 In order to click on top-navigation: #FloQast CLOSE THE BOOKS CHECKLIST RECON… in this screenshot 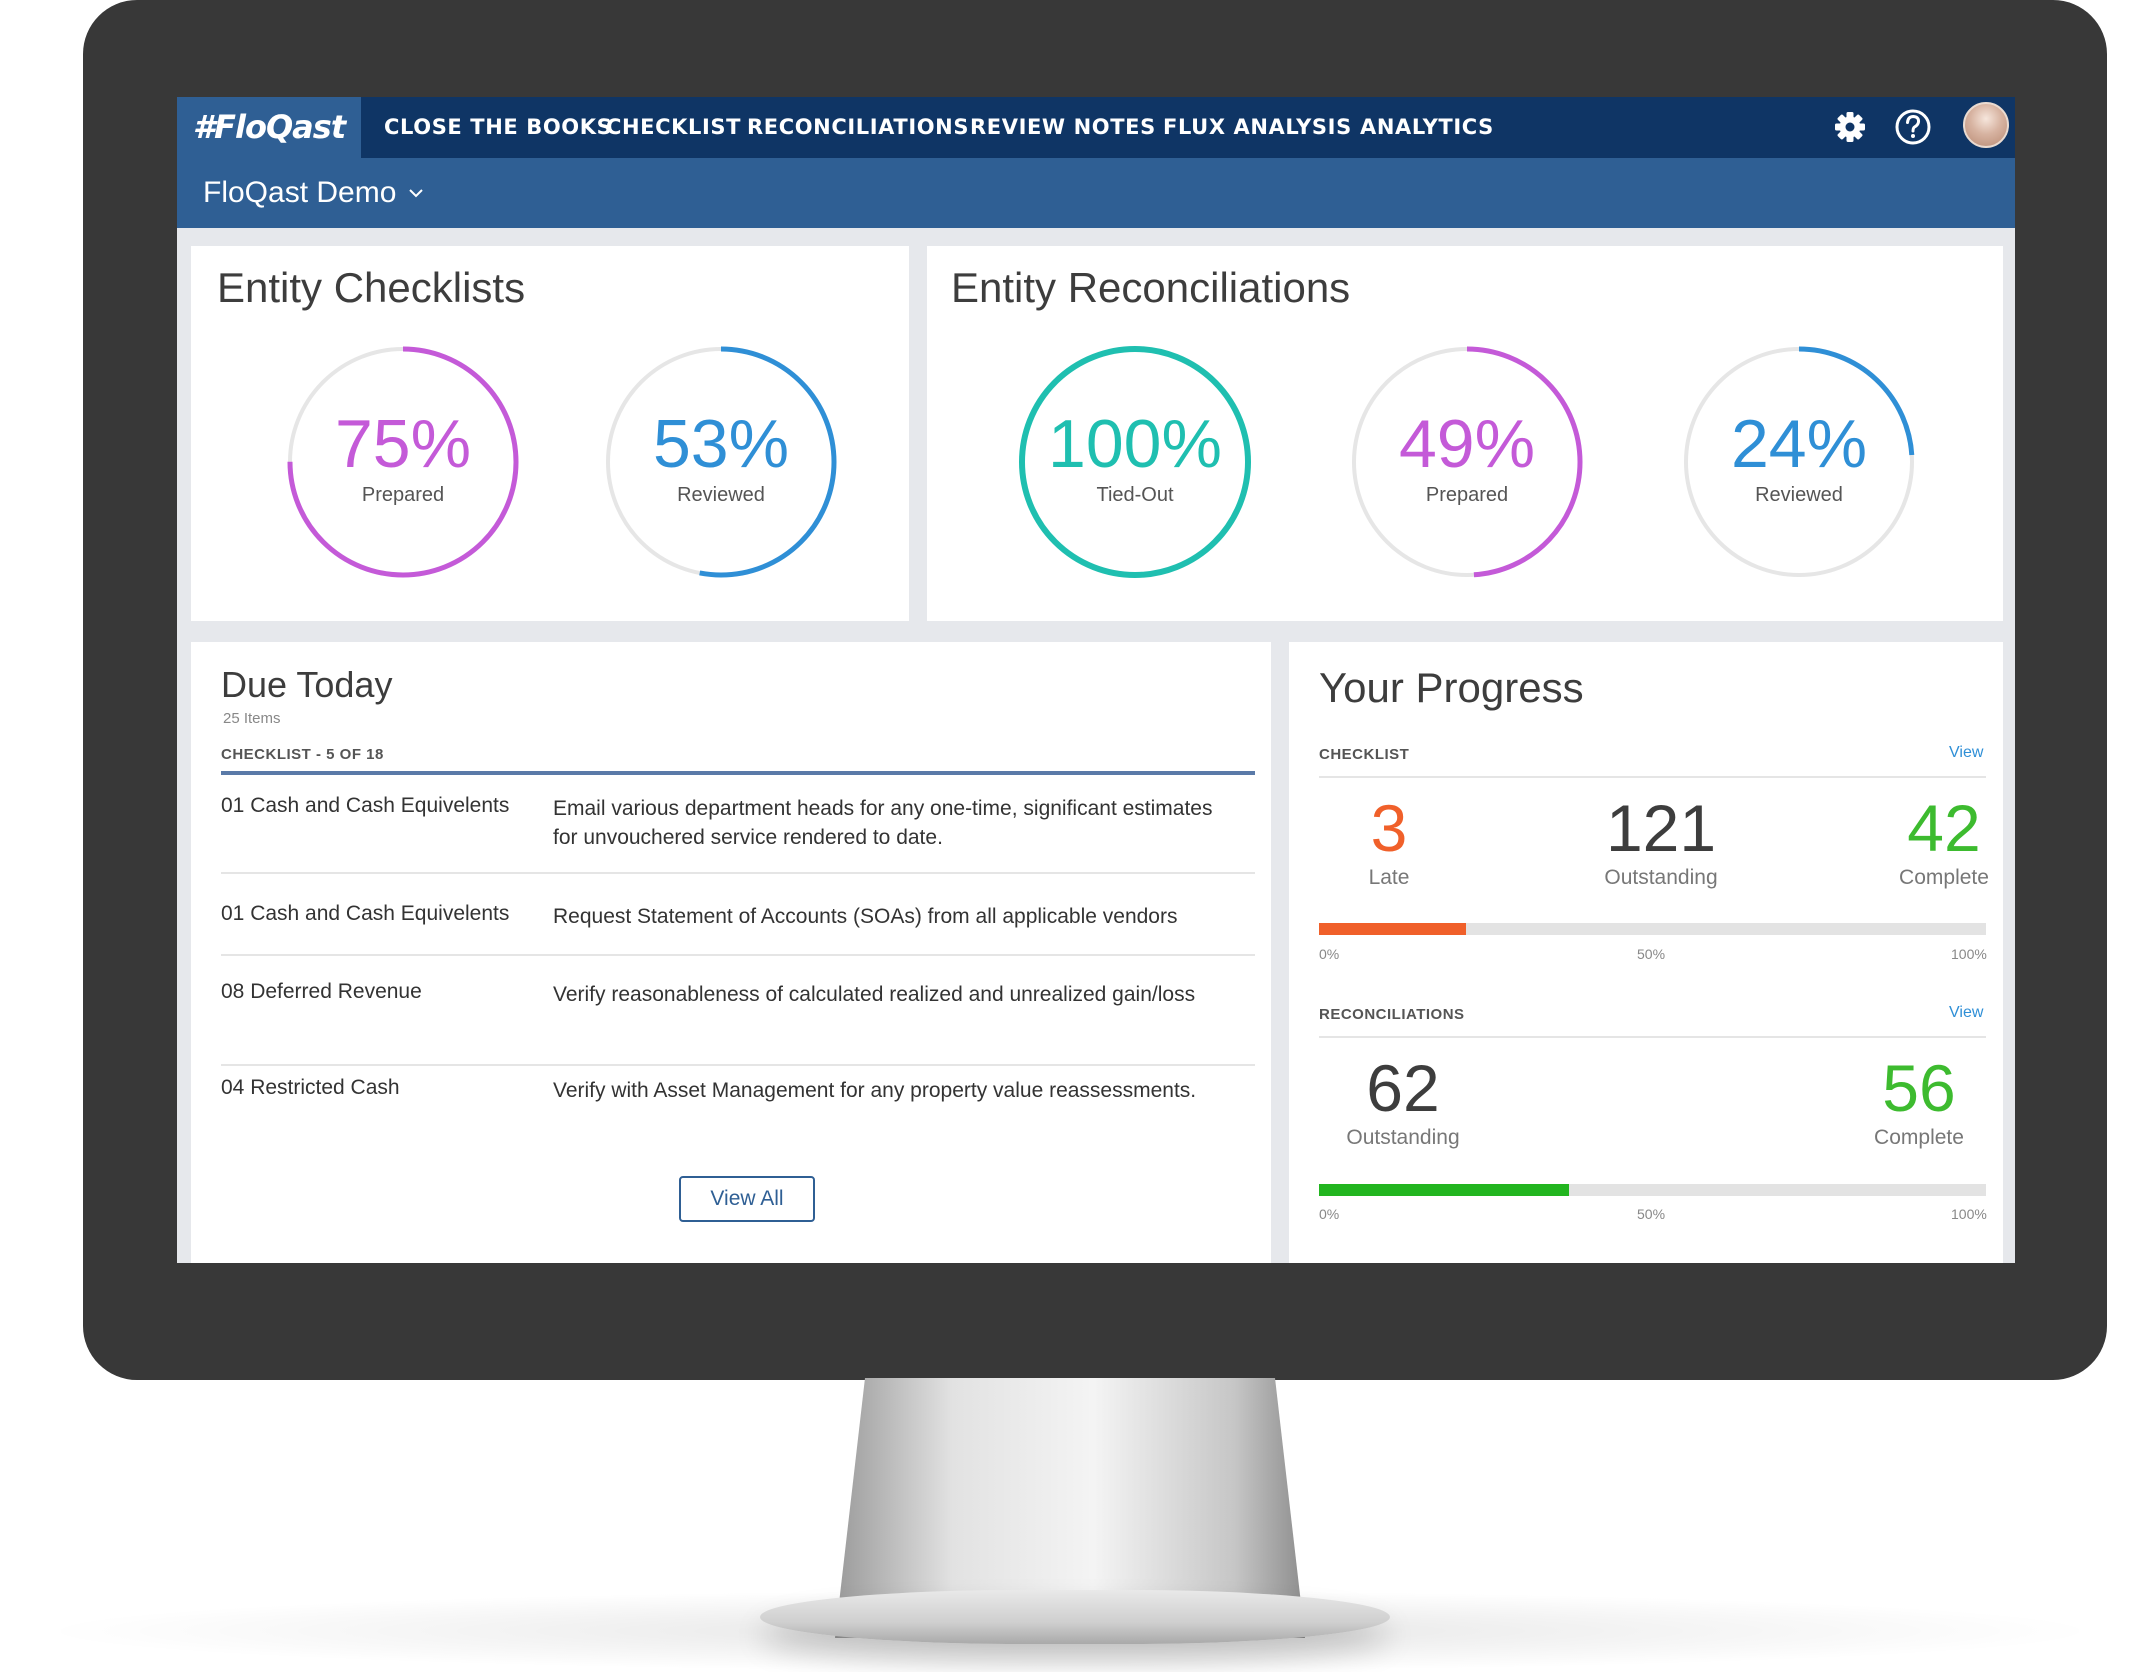, I will do `click(1096, 127)`.